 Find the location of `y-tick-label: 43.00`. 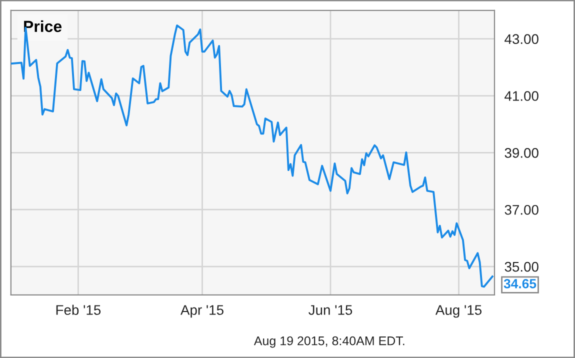

y-tick-label: 43.00 is located at coordinates (521, 39).